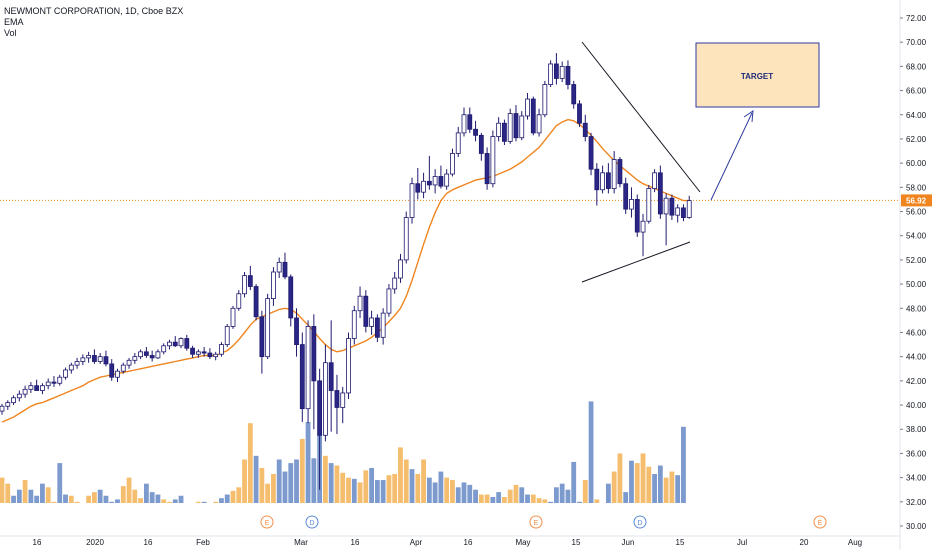 The width and height of the screenshot is (932, 550). Describe the element at coordinates (916, 502) in the screenshot. I see `y-tick-label: 32.00` at that location.